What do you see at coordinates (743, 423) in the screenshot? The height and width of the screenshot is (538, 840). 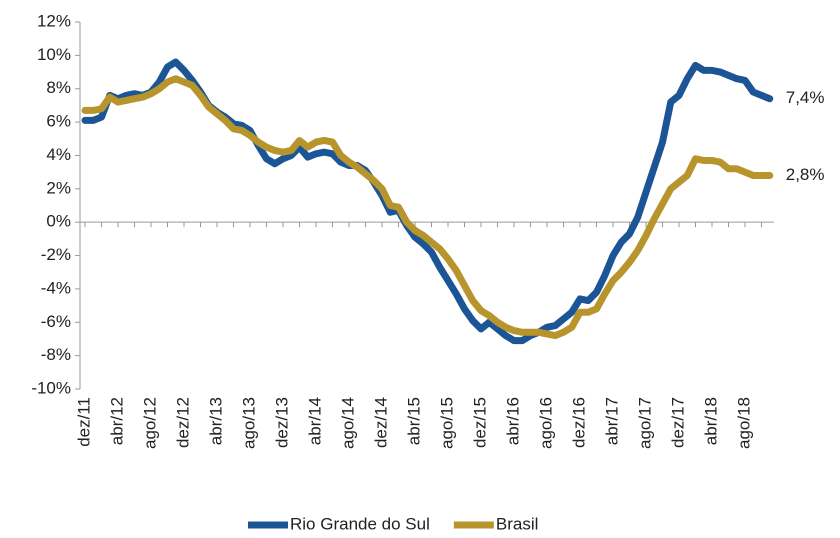 I see `x-tick-label: ago/18` at bounding box center [743, 423].